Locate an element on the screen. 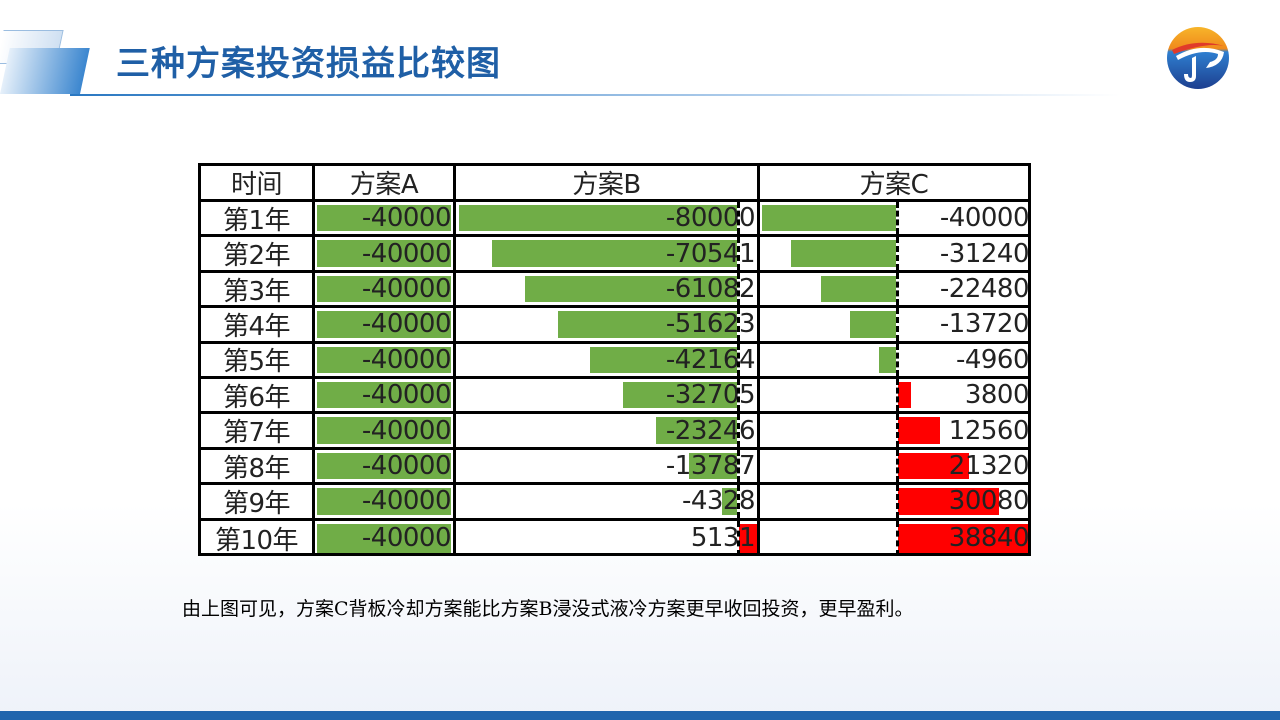  value-cell: -13720 is located at coordinates (895, 326).